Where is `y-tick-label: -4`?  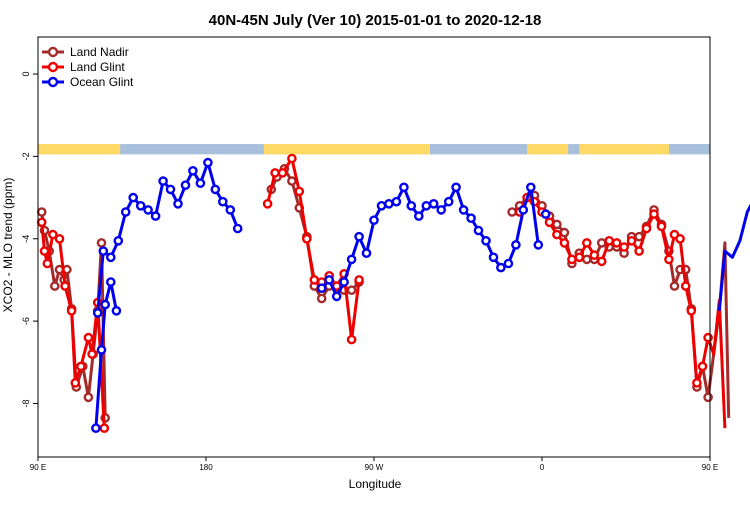
y-tick-label: -4 is located at coordinates (26, 239).